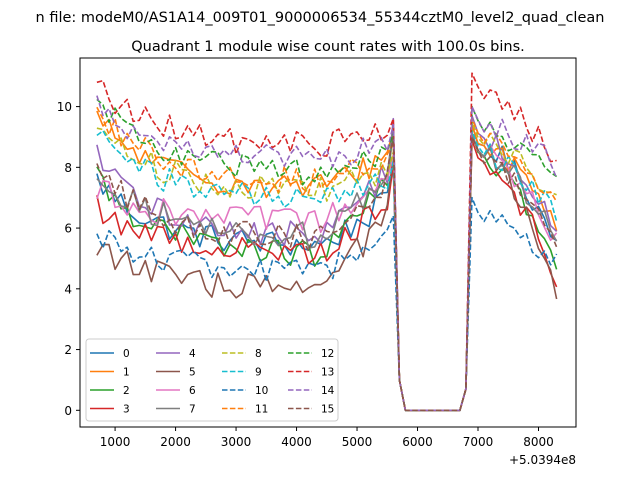  Describe the element at coordinates (192, 354) in the screenshot. I see `legend-label-4: 4` at that location.